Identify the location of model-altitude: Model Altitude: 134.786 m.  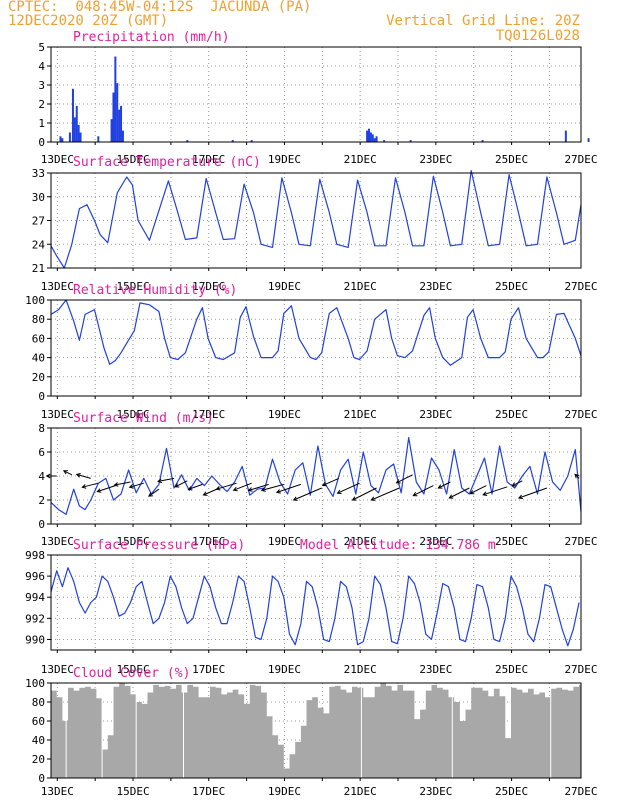
(398, 545).